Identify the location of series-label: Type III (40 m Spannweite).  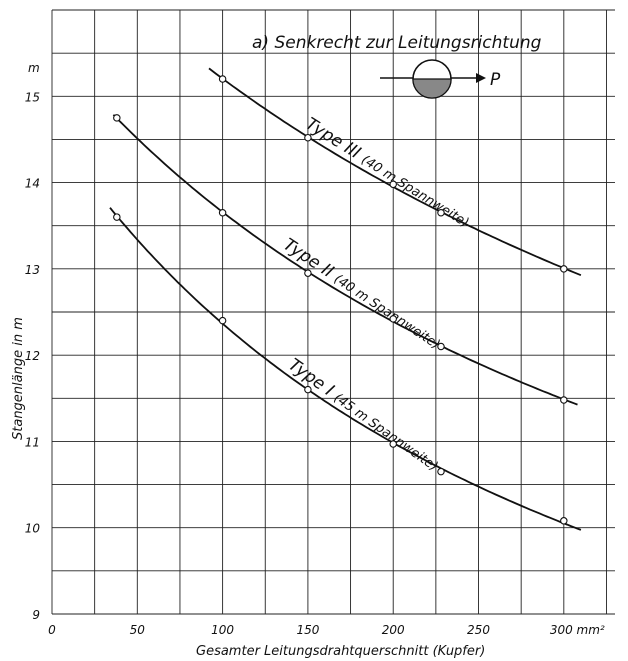
(388, 173).